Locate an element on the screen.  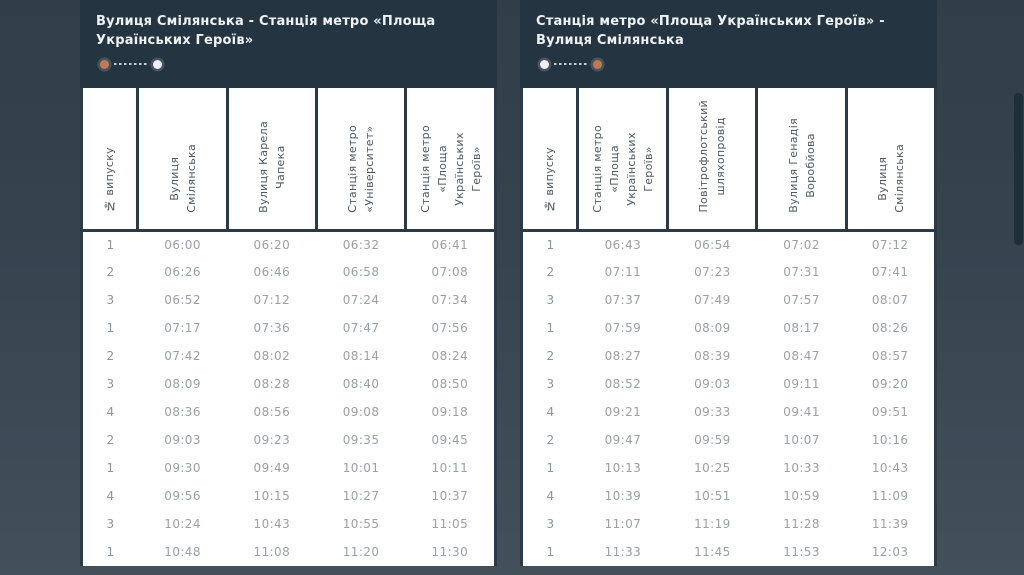
time-cell: 07:08 is located at coordinates (450, 272).